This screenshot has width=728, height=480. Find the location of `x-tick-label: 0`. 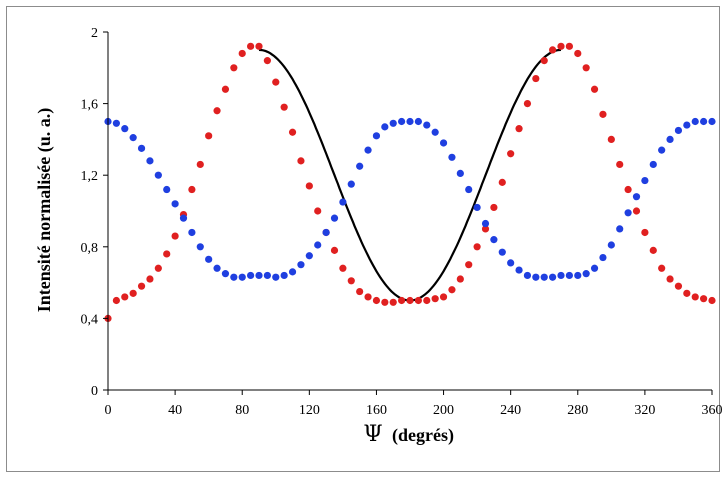

x-tick-label: 0 is located at coordinates (108, 410).